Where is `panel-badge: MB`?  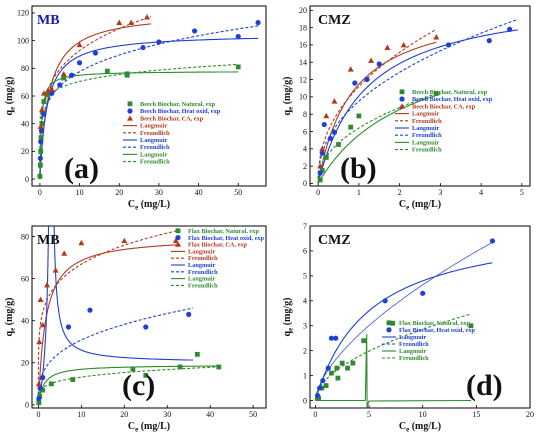
panel-badge: MB is located at coordinates (48, 20).